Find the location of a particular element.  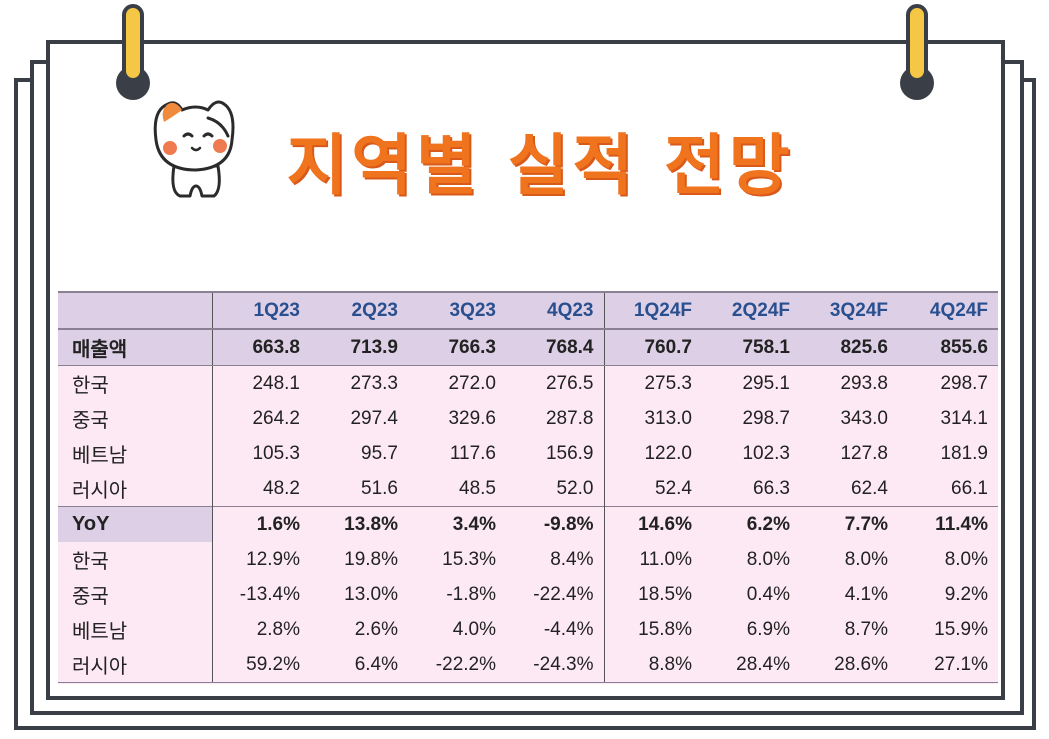

table-cell: 13.0% is located at coordinates (371, 594).